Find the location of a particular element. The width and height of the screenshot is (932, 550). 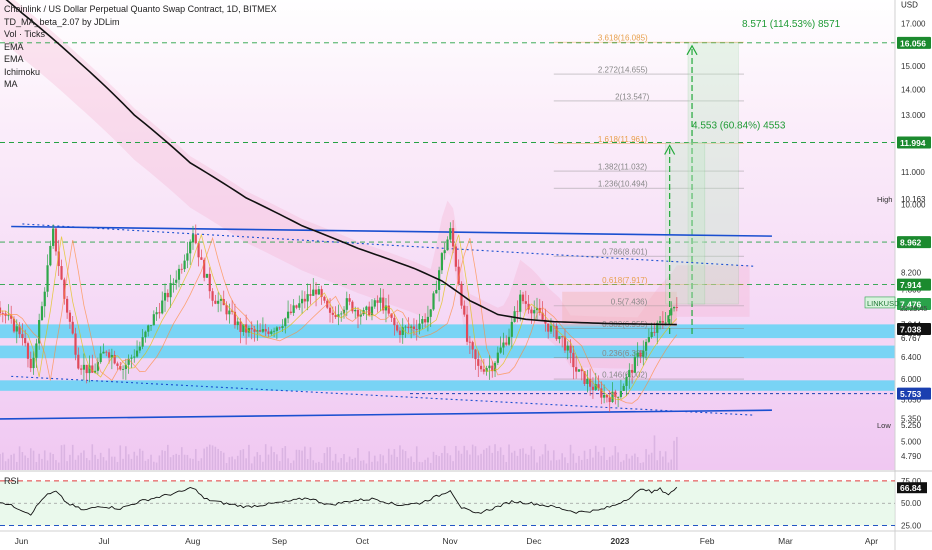

legend-indicator-volume: Vol · Ticks is located at coordinates (25, 34).